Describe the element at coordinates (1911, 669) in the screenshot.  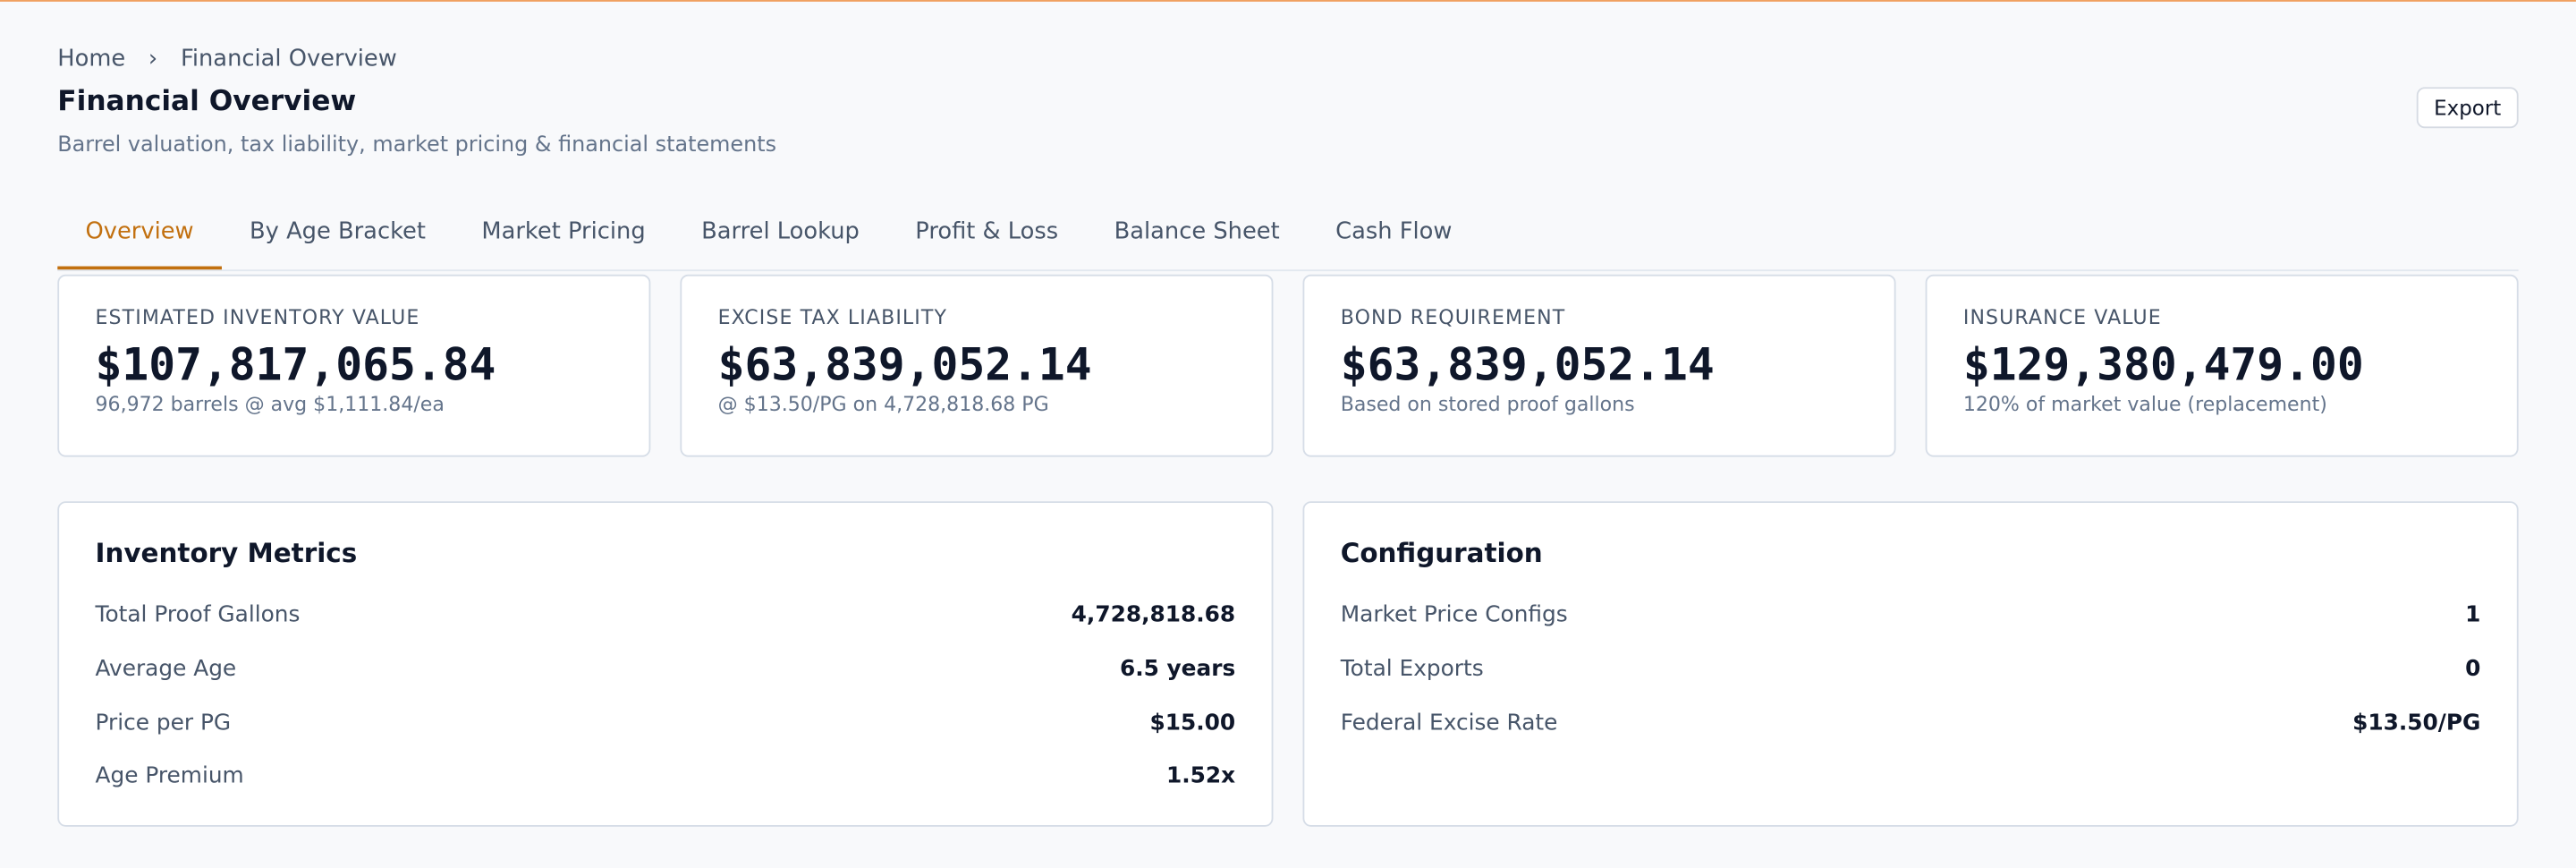
I see `metric-row: Total Exports 0` at that location.